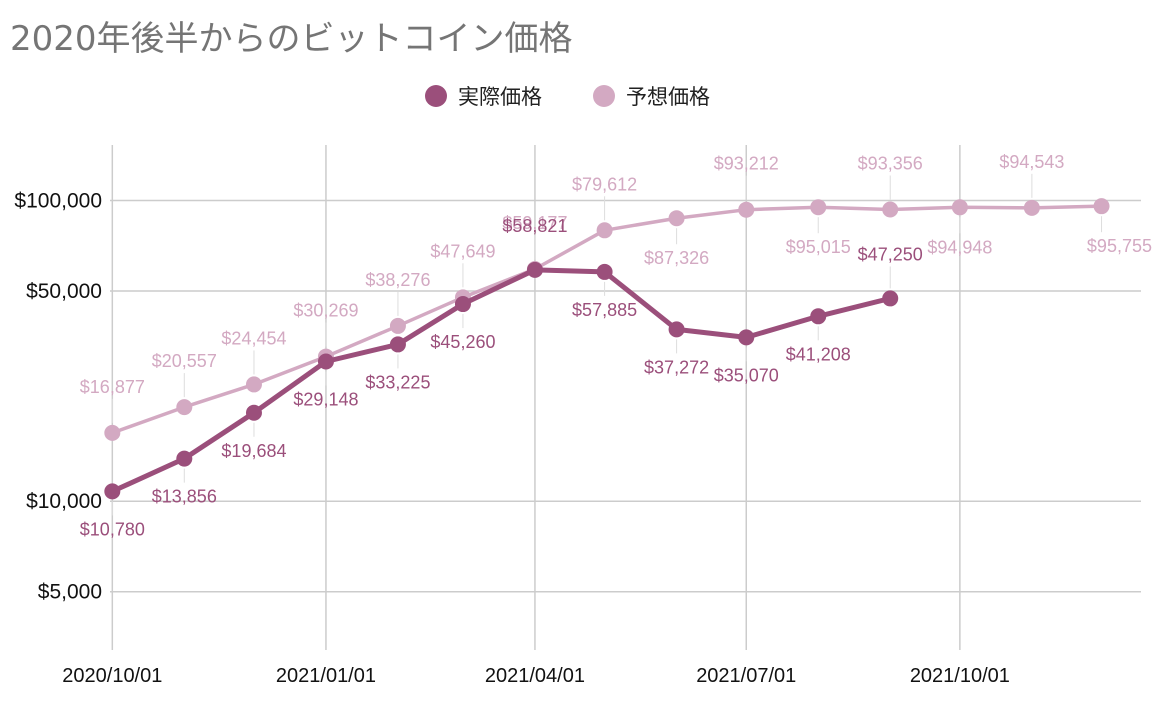 The image size is (1166, 704). What do you see at coordinates (500, 97) in the screenshot?
I see `legend-label-actual: 実際価格` at bounding box center [500, 97].